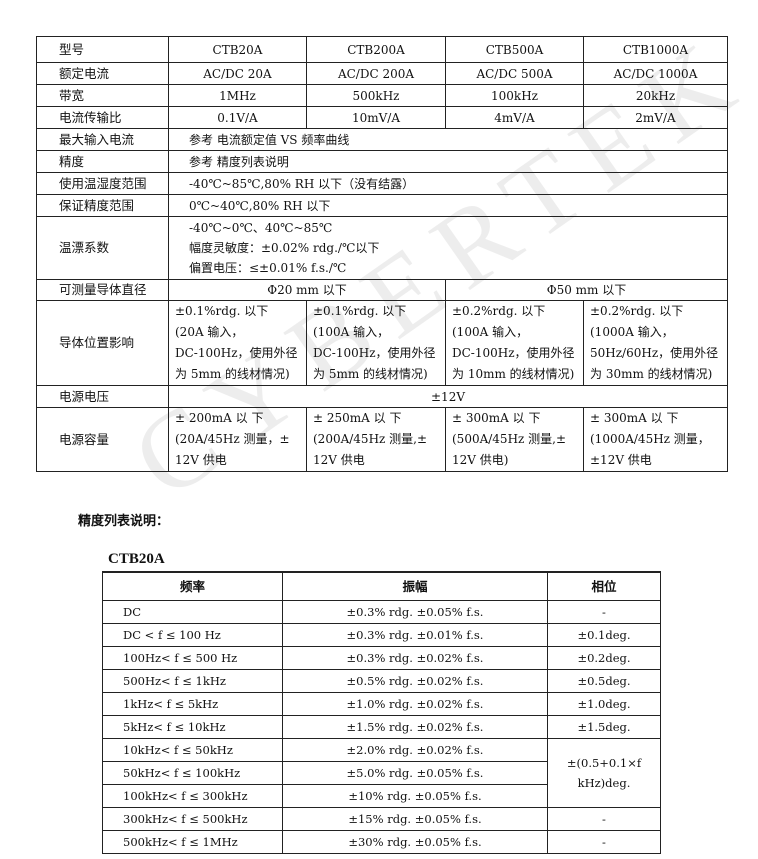 Image resolution: width=758 pixels, height=859 pixels. Describe the element at coordinates (655, 95) in the screenshot. I see `value-cell: 20kHz` at that location.